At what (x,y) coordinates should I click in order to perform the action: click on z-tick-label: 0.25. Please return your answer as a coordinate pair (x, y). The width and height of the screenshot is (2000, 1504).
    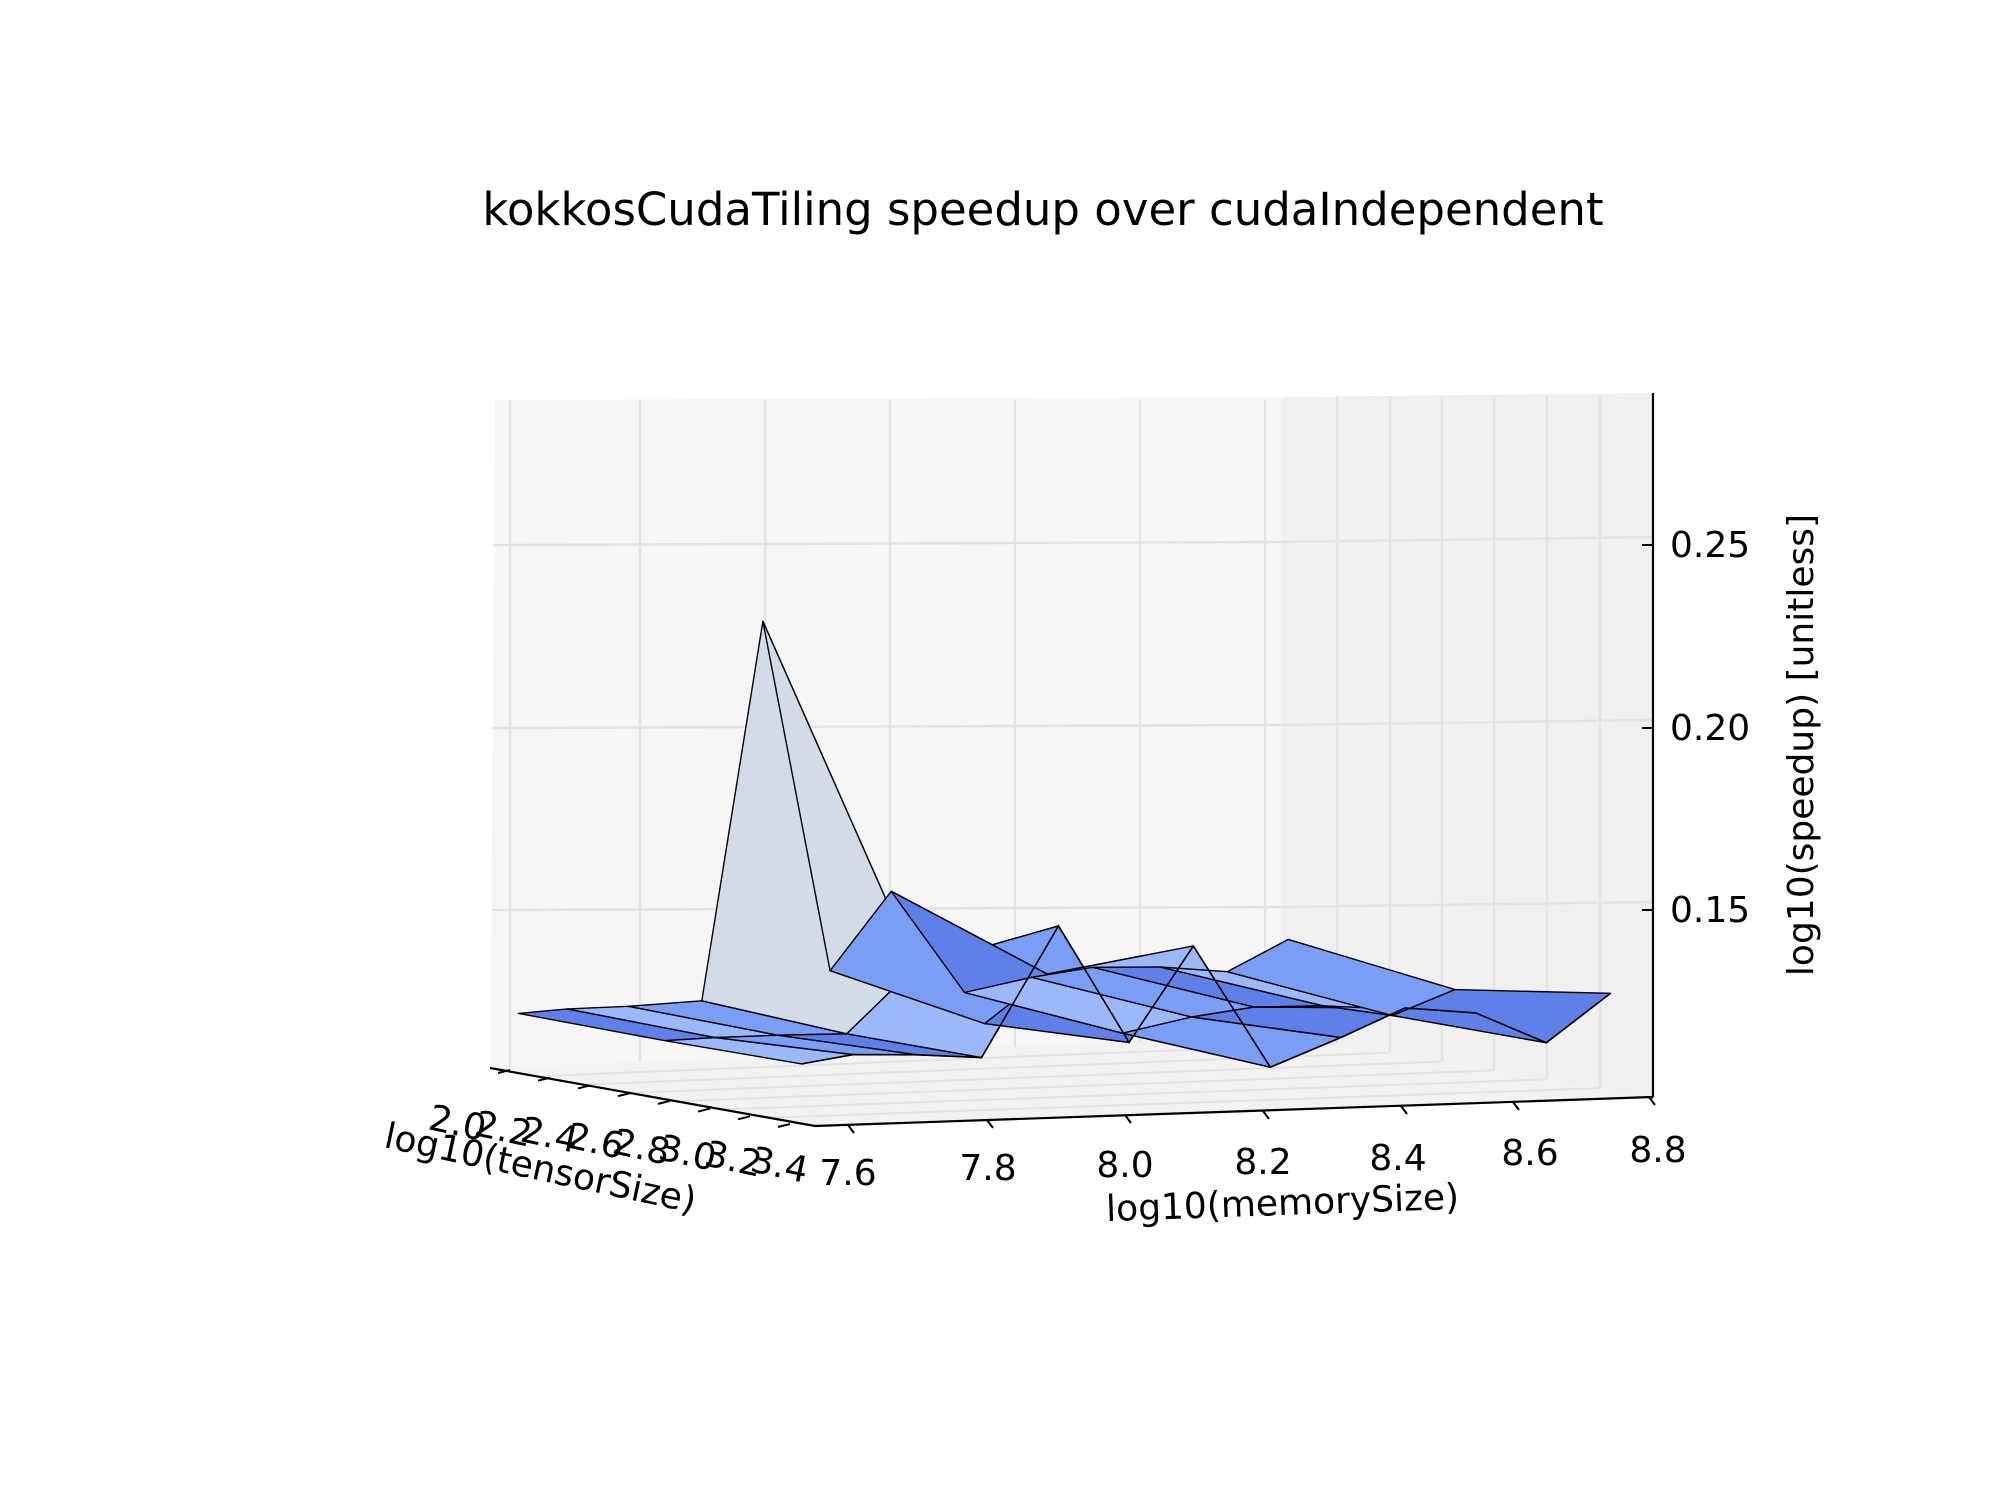
    Looking at the image, I should click on (1710, 545).